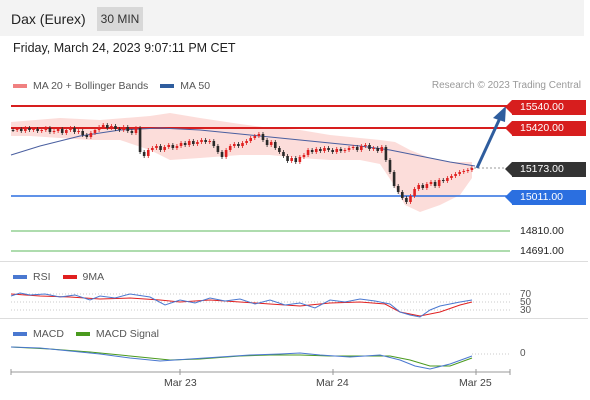 This screenshot has width=590, height=400. I want to click on rsi-9ma-swatch, so click(69, 277).